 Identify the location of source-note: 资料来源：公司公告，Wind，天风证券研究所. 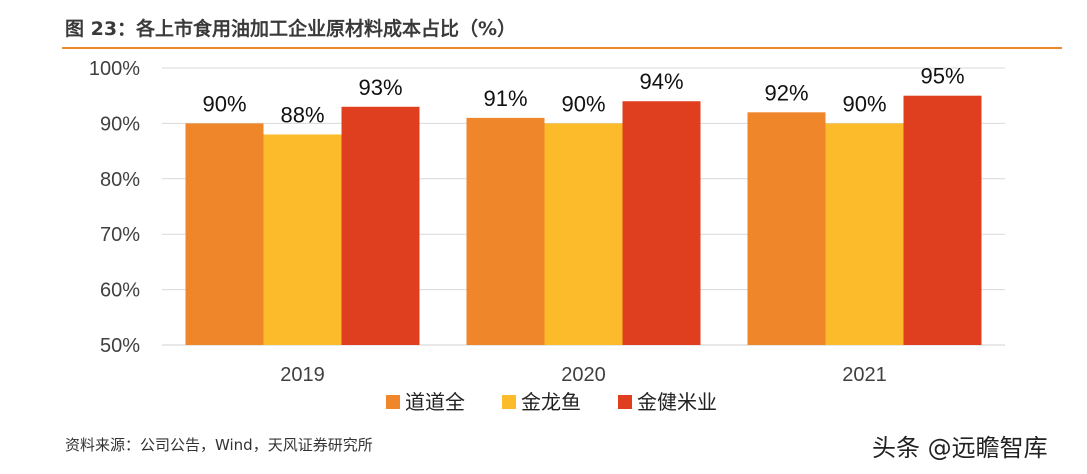
(219, 445).